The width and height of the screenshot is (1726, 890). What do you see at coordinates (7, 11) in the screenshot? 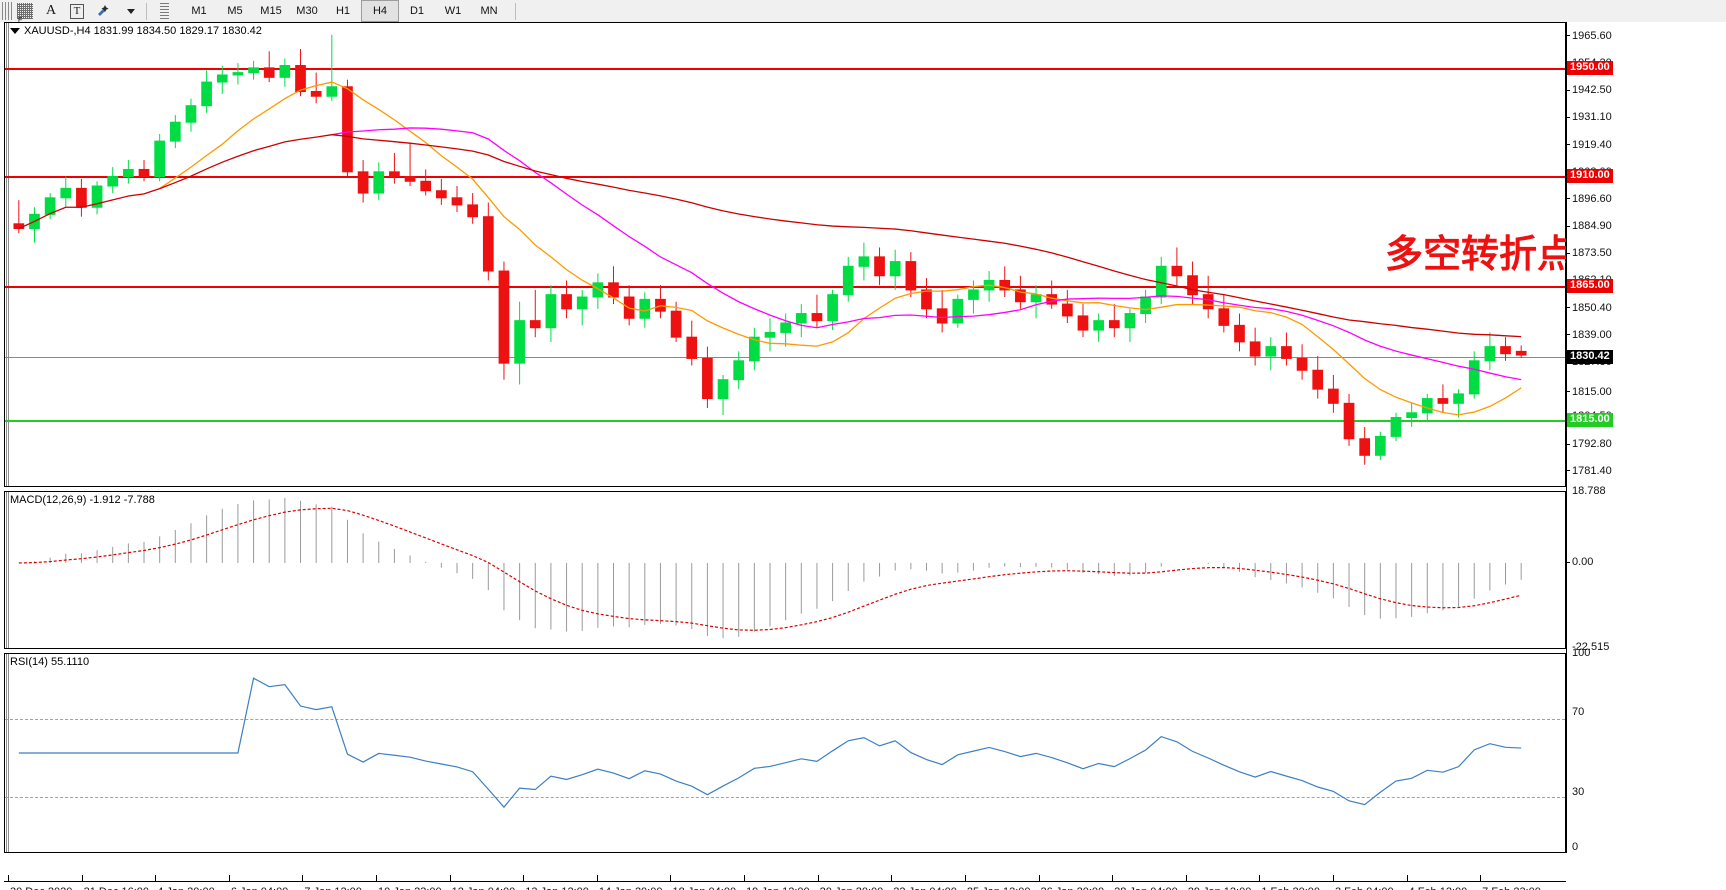
I see `toolbar-drag-handle` at bounding box center [7, 11].